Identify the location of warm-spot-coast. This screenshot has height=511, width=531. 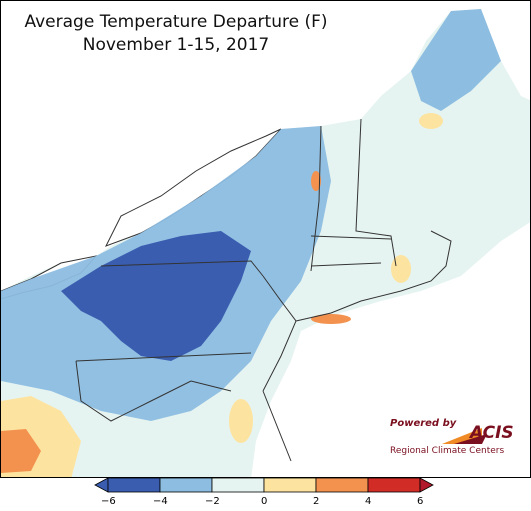
(401, 269).